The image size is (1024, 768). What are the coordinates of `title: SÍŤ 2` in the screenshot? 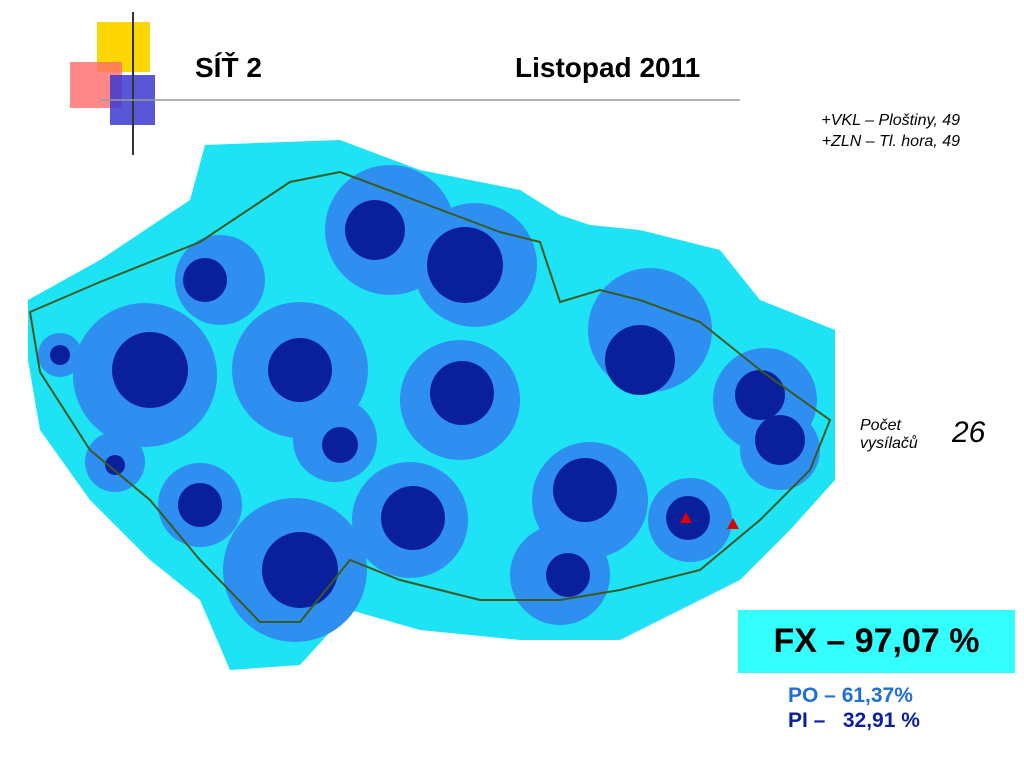 It's located at (228, 67).